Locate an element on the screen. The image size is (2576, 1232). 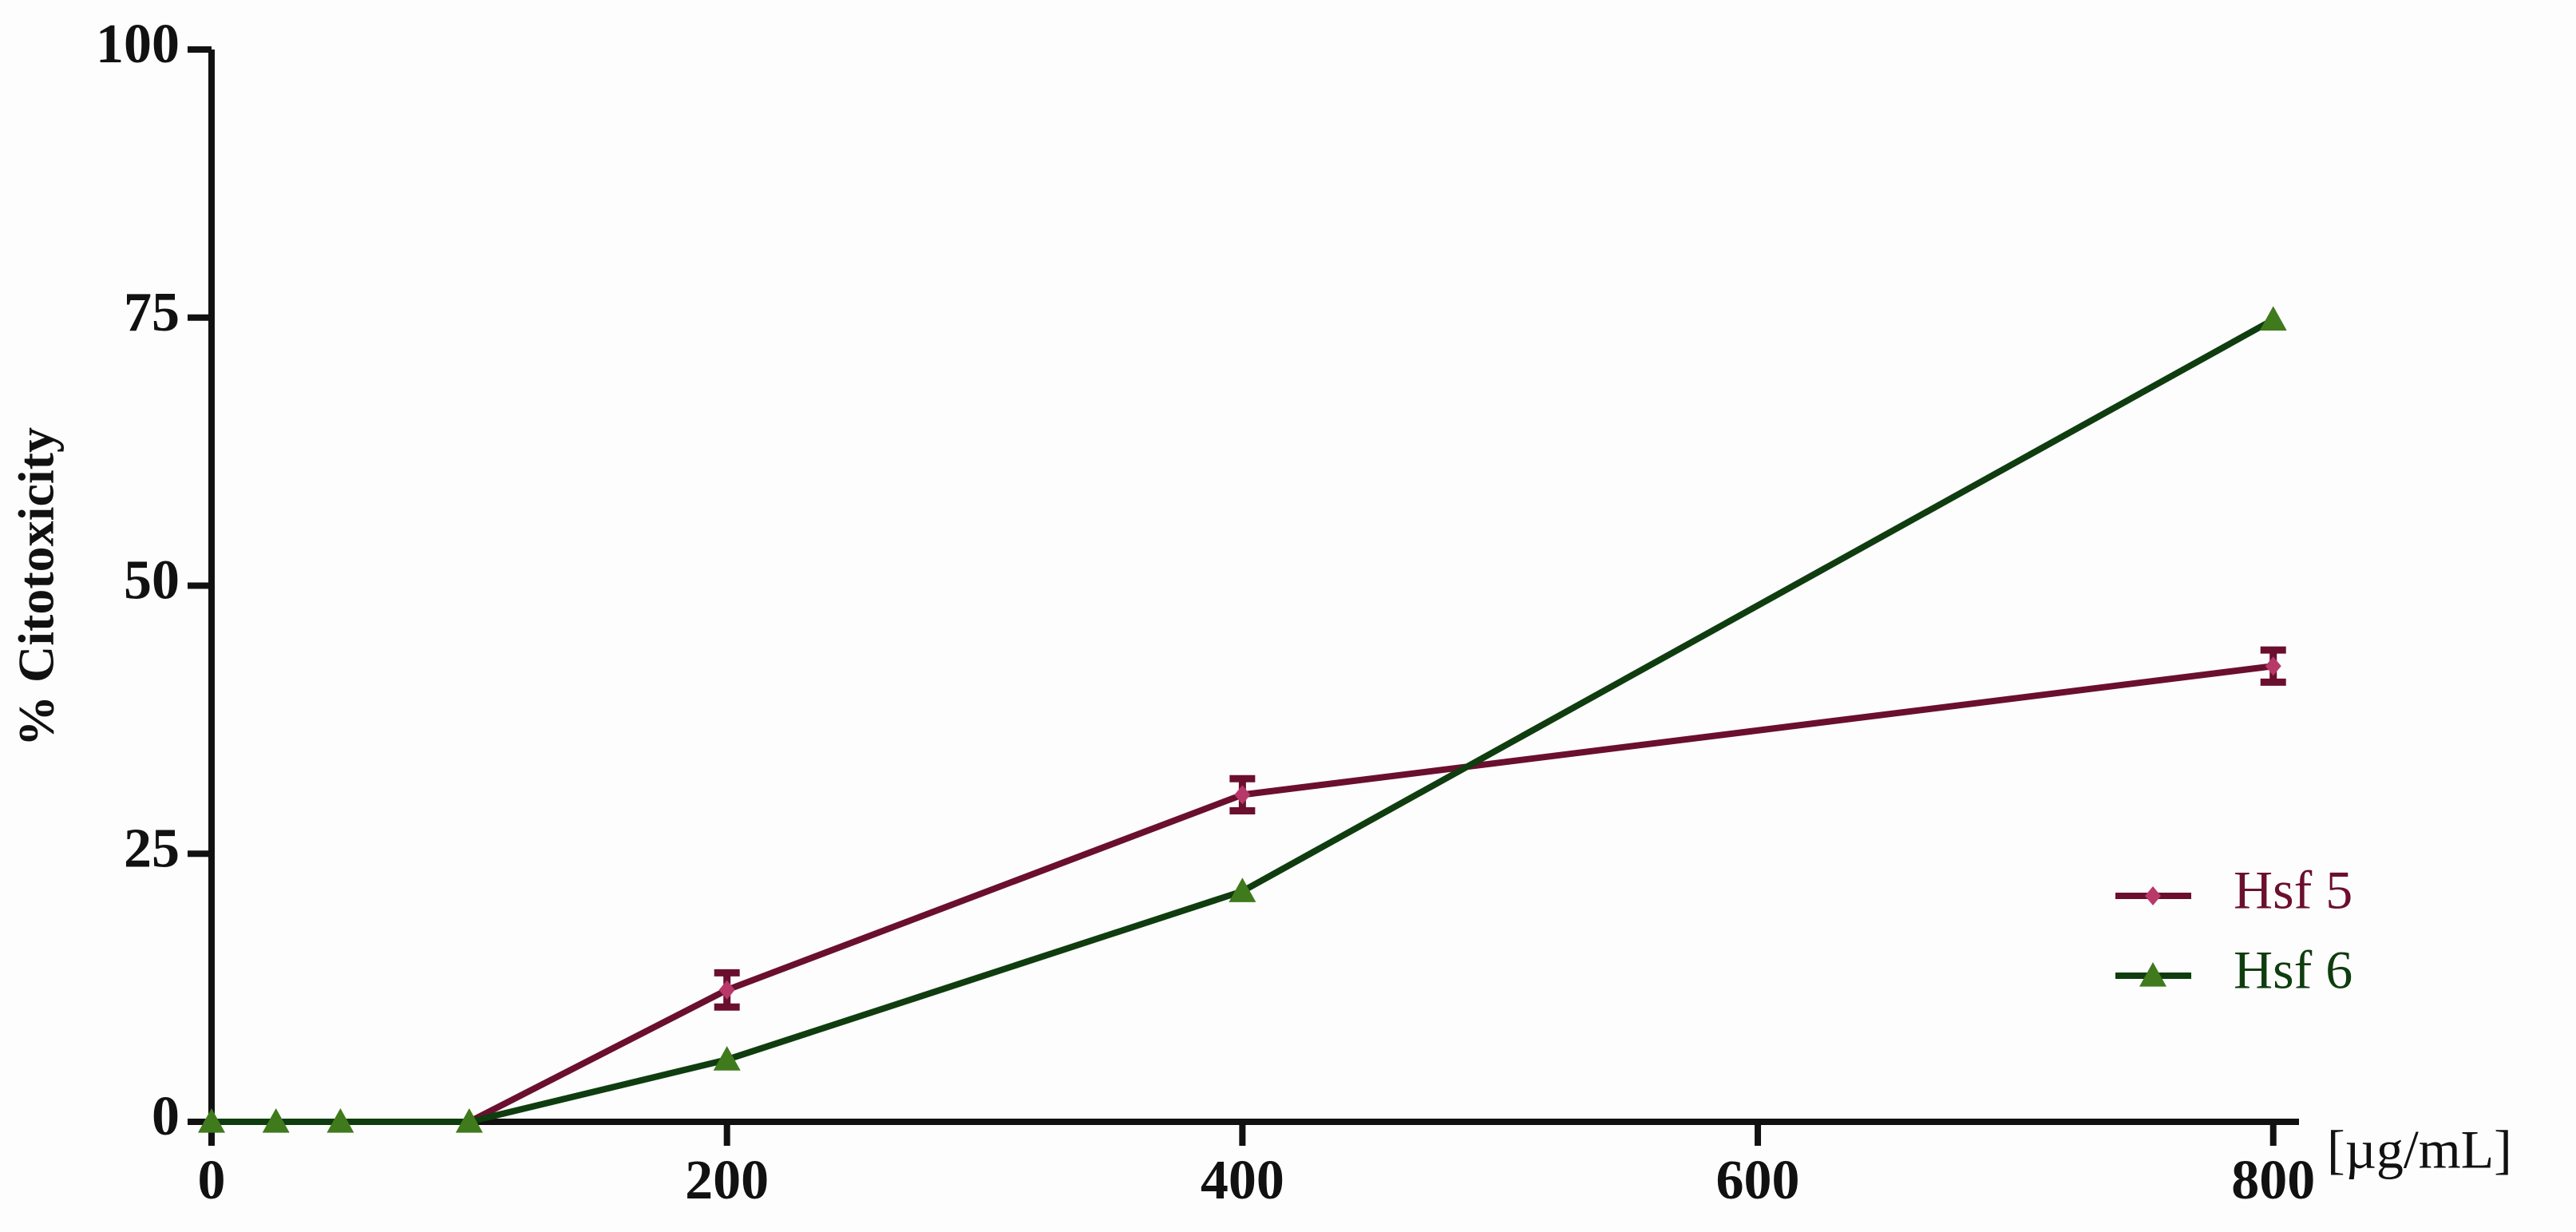
x-tick-label: 800 is located at coordinates (2273, 1180).